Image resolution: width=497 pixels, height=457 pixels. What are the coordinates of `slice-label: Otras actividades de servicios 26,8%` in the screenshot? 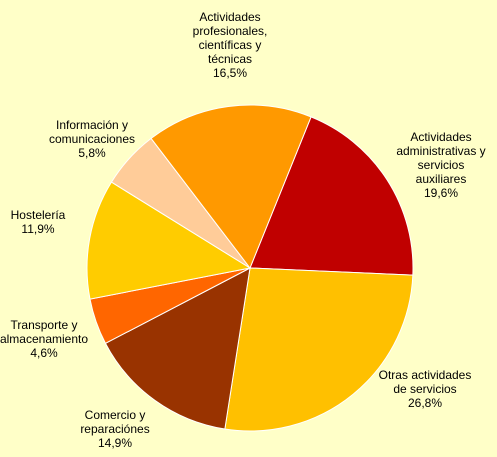 It's located at (423, 389).